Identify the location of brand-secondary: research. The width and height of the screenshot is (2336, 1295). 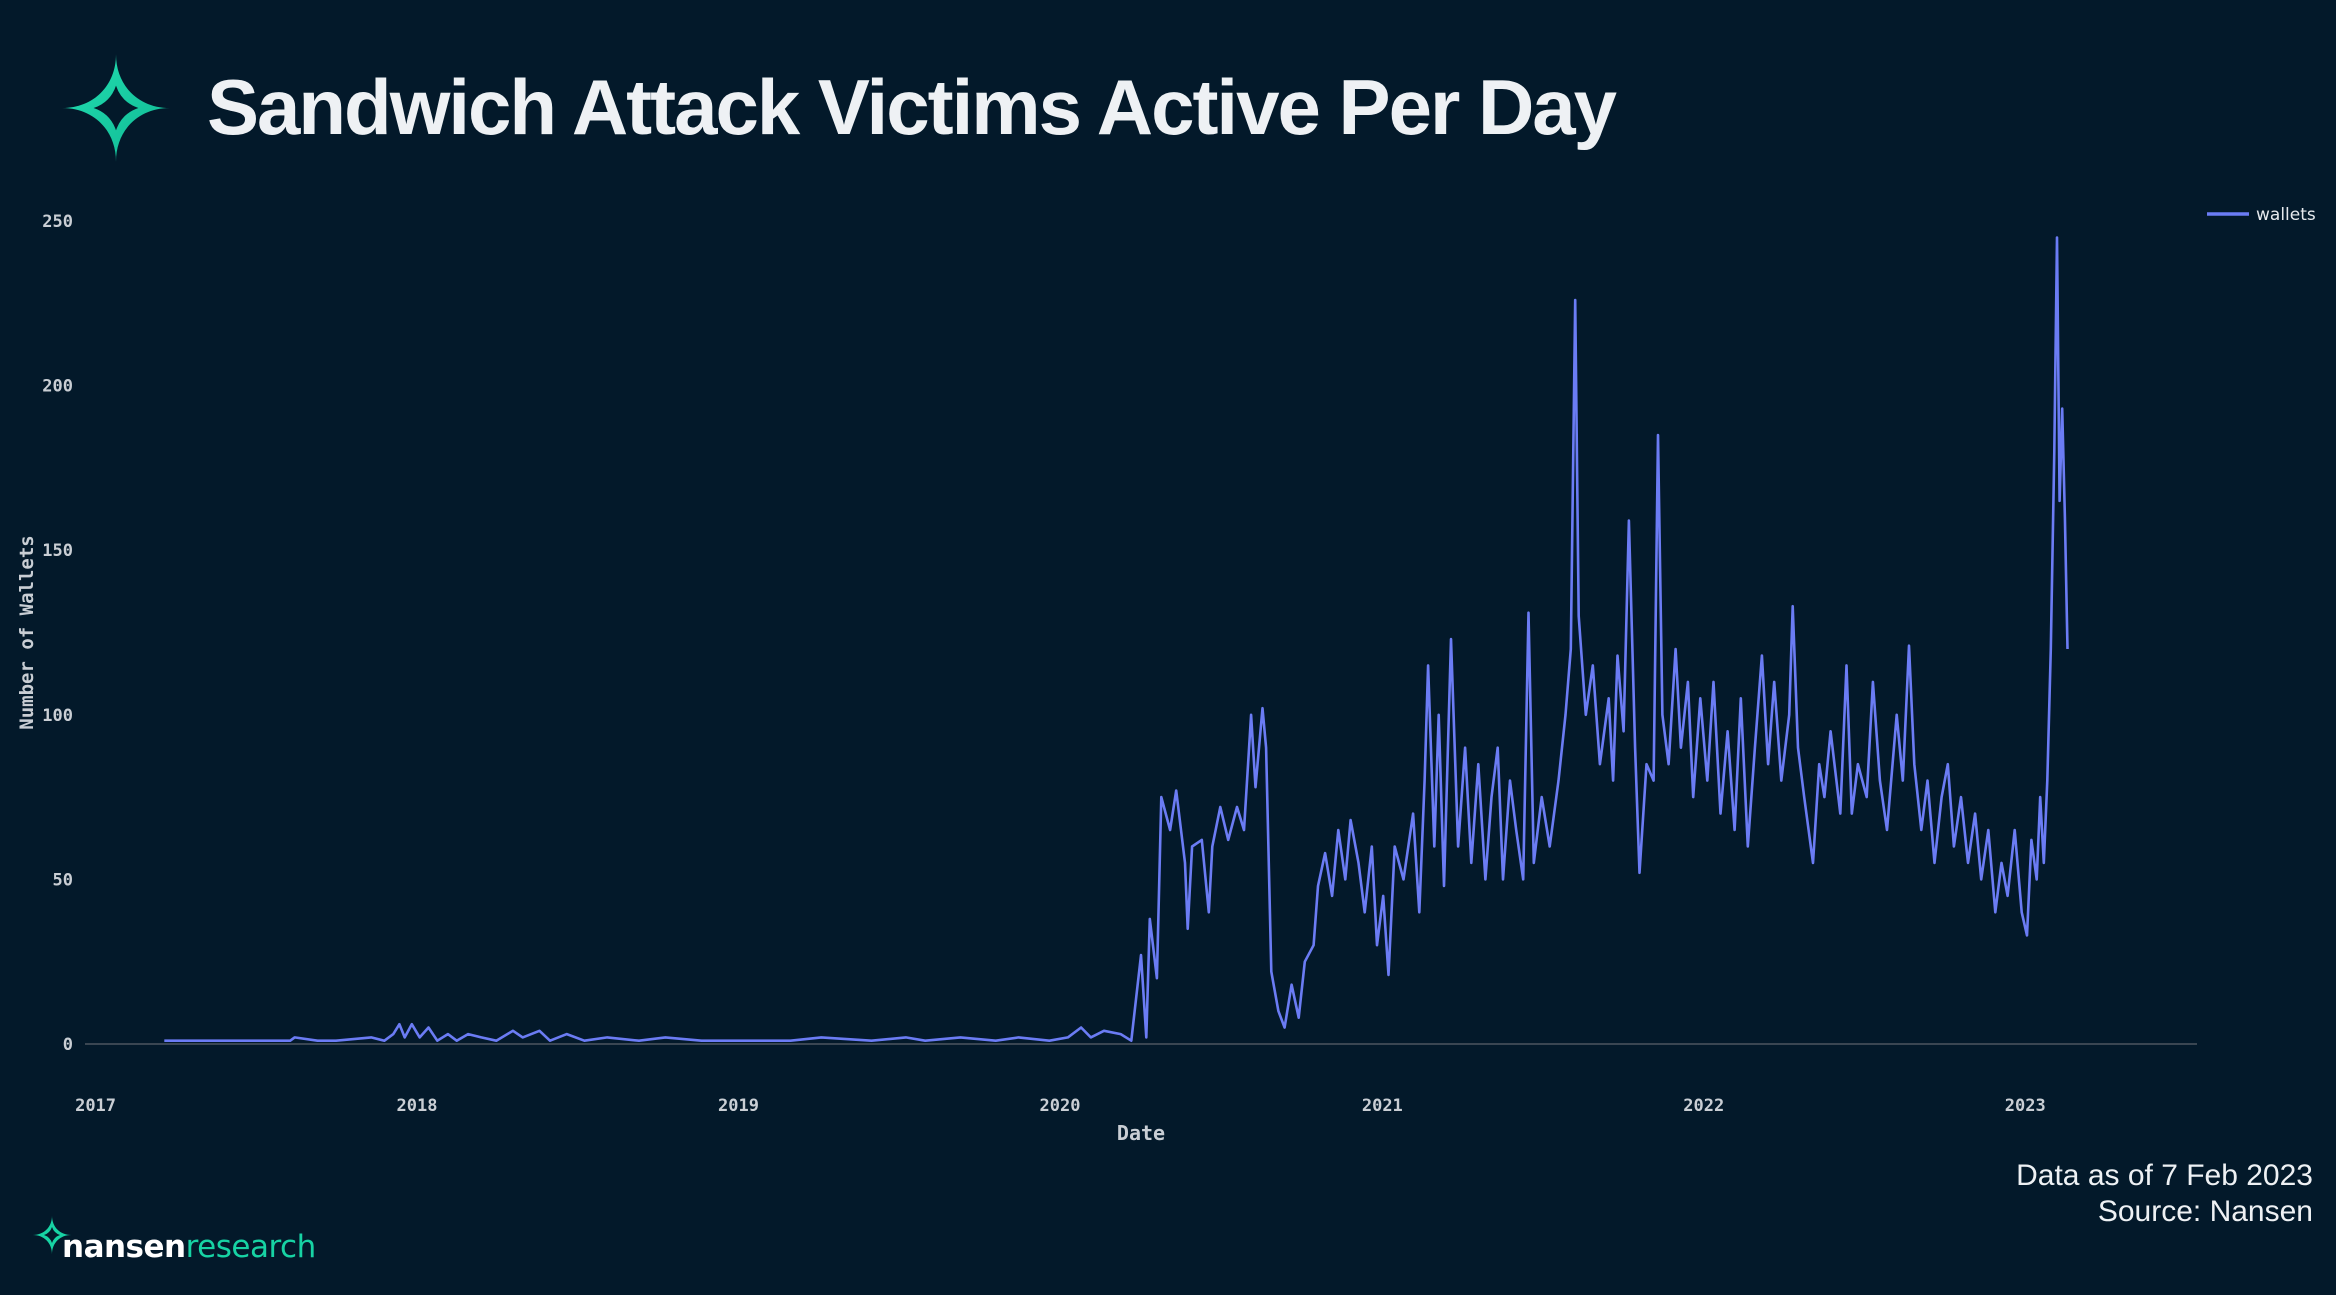
(251, 1247).